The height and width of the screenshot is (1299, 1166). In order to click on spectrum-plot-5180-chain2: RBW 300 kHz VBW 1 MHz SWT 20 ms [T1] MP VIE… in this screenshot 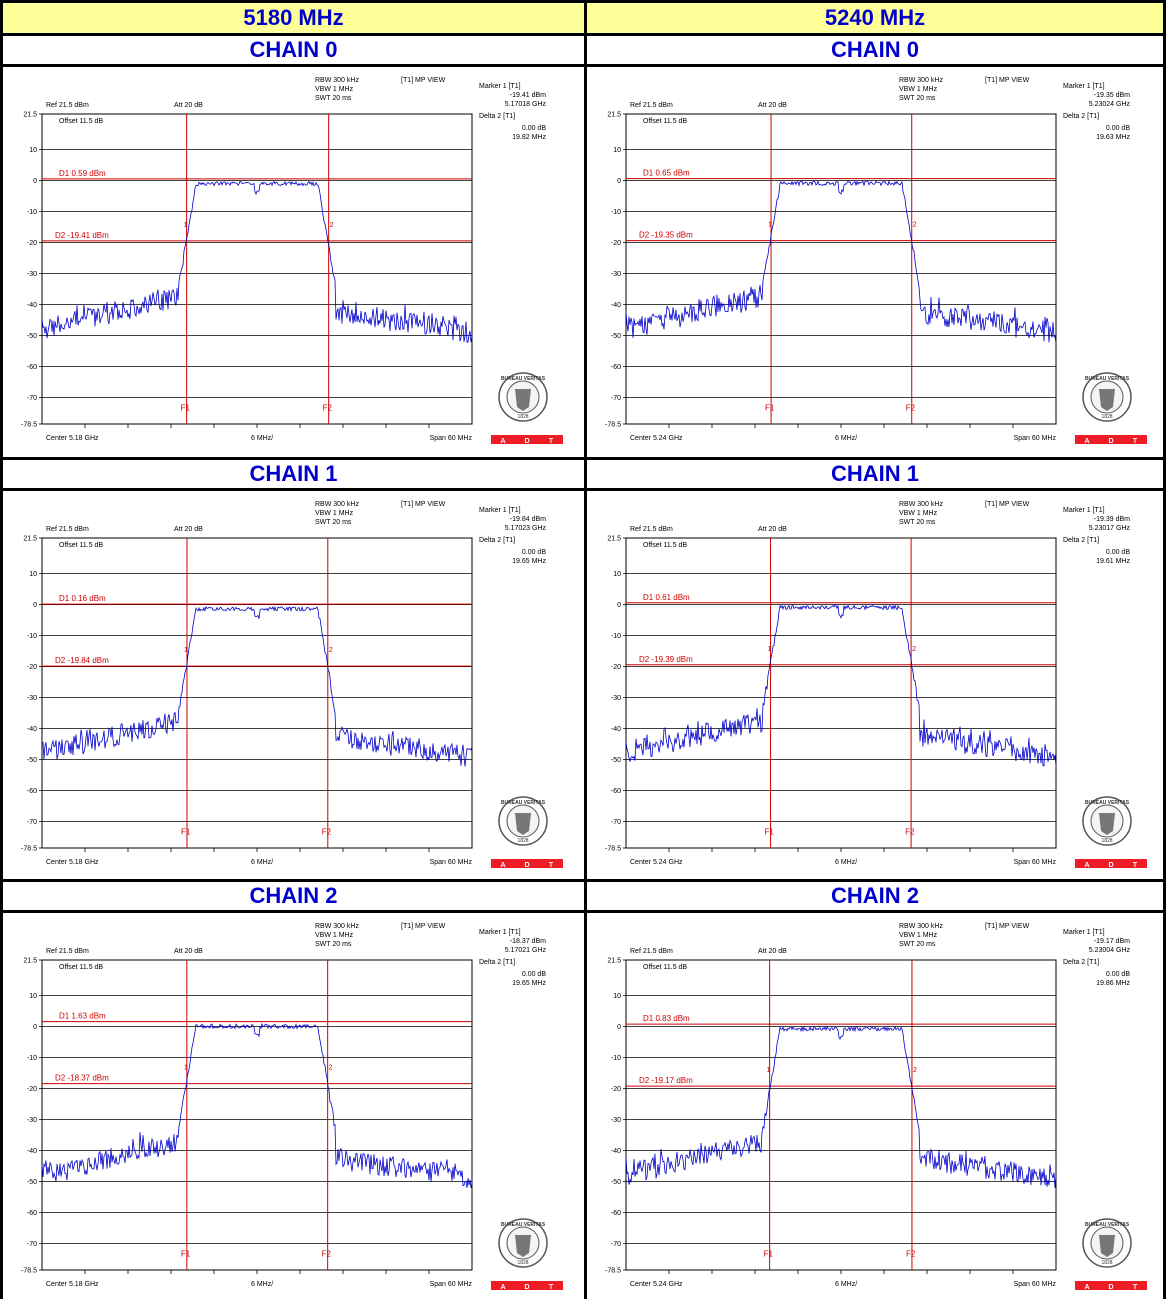, I will do `click(293, 1106)`.